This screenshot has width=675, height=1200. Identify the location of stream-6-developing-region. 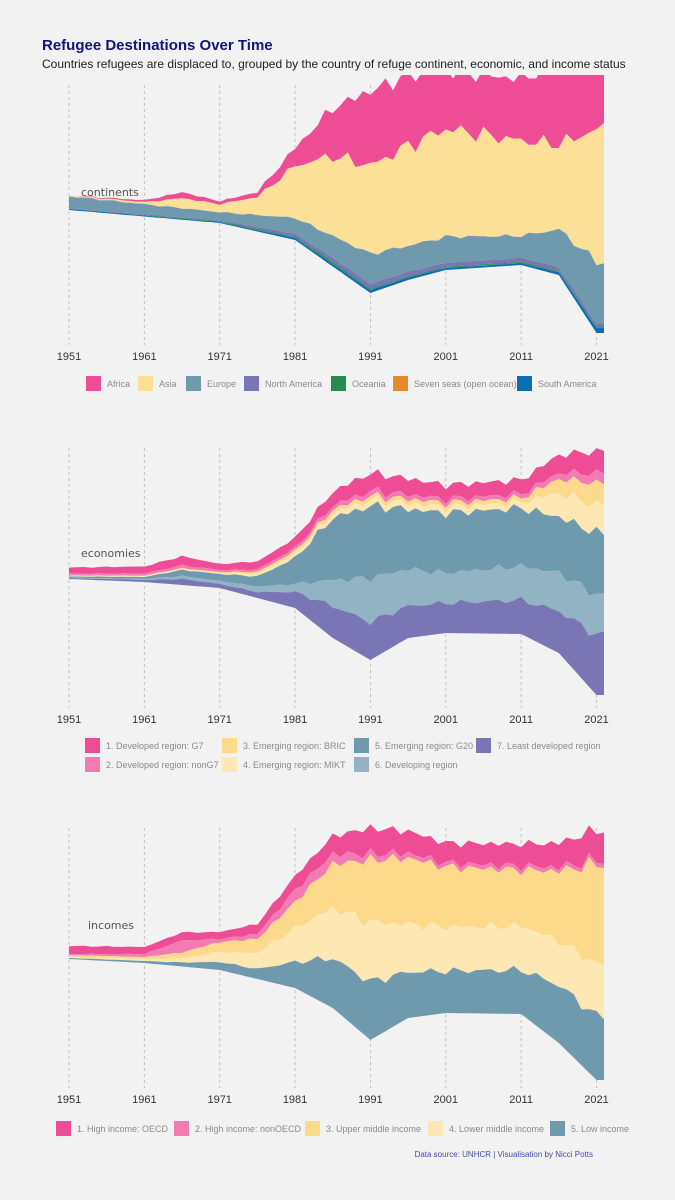
(336, 599).